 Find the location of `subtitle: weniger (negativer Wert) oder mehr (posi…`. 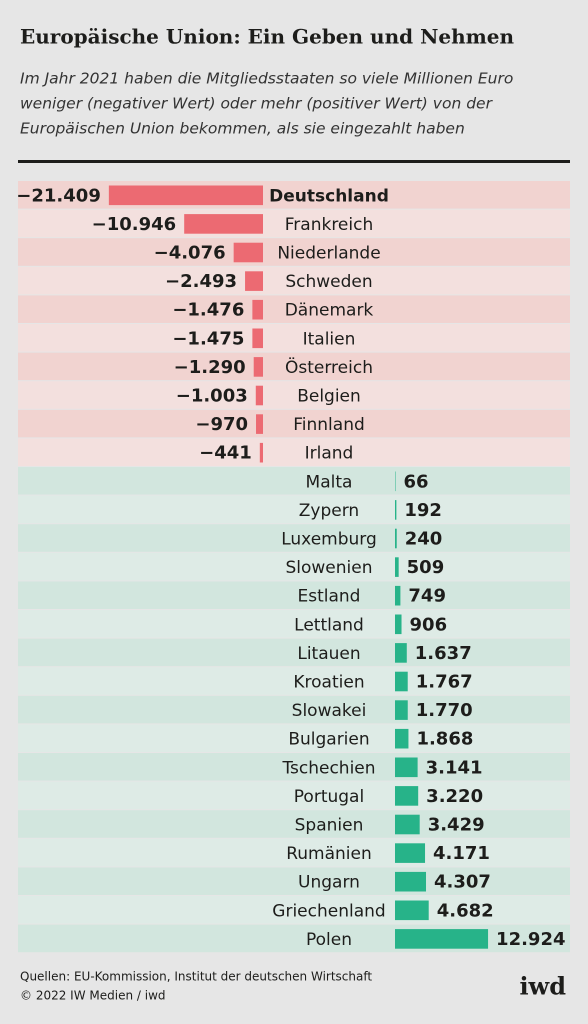

subtitle: weniger (negativer Wert) oder mehr (posi… is located at coordinates (257, 104).